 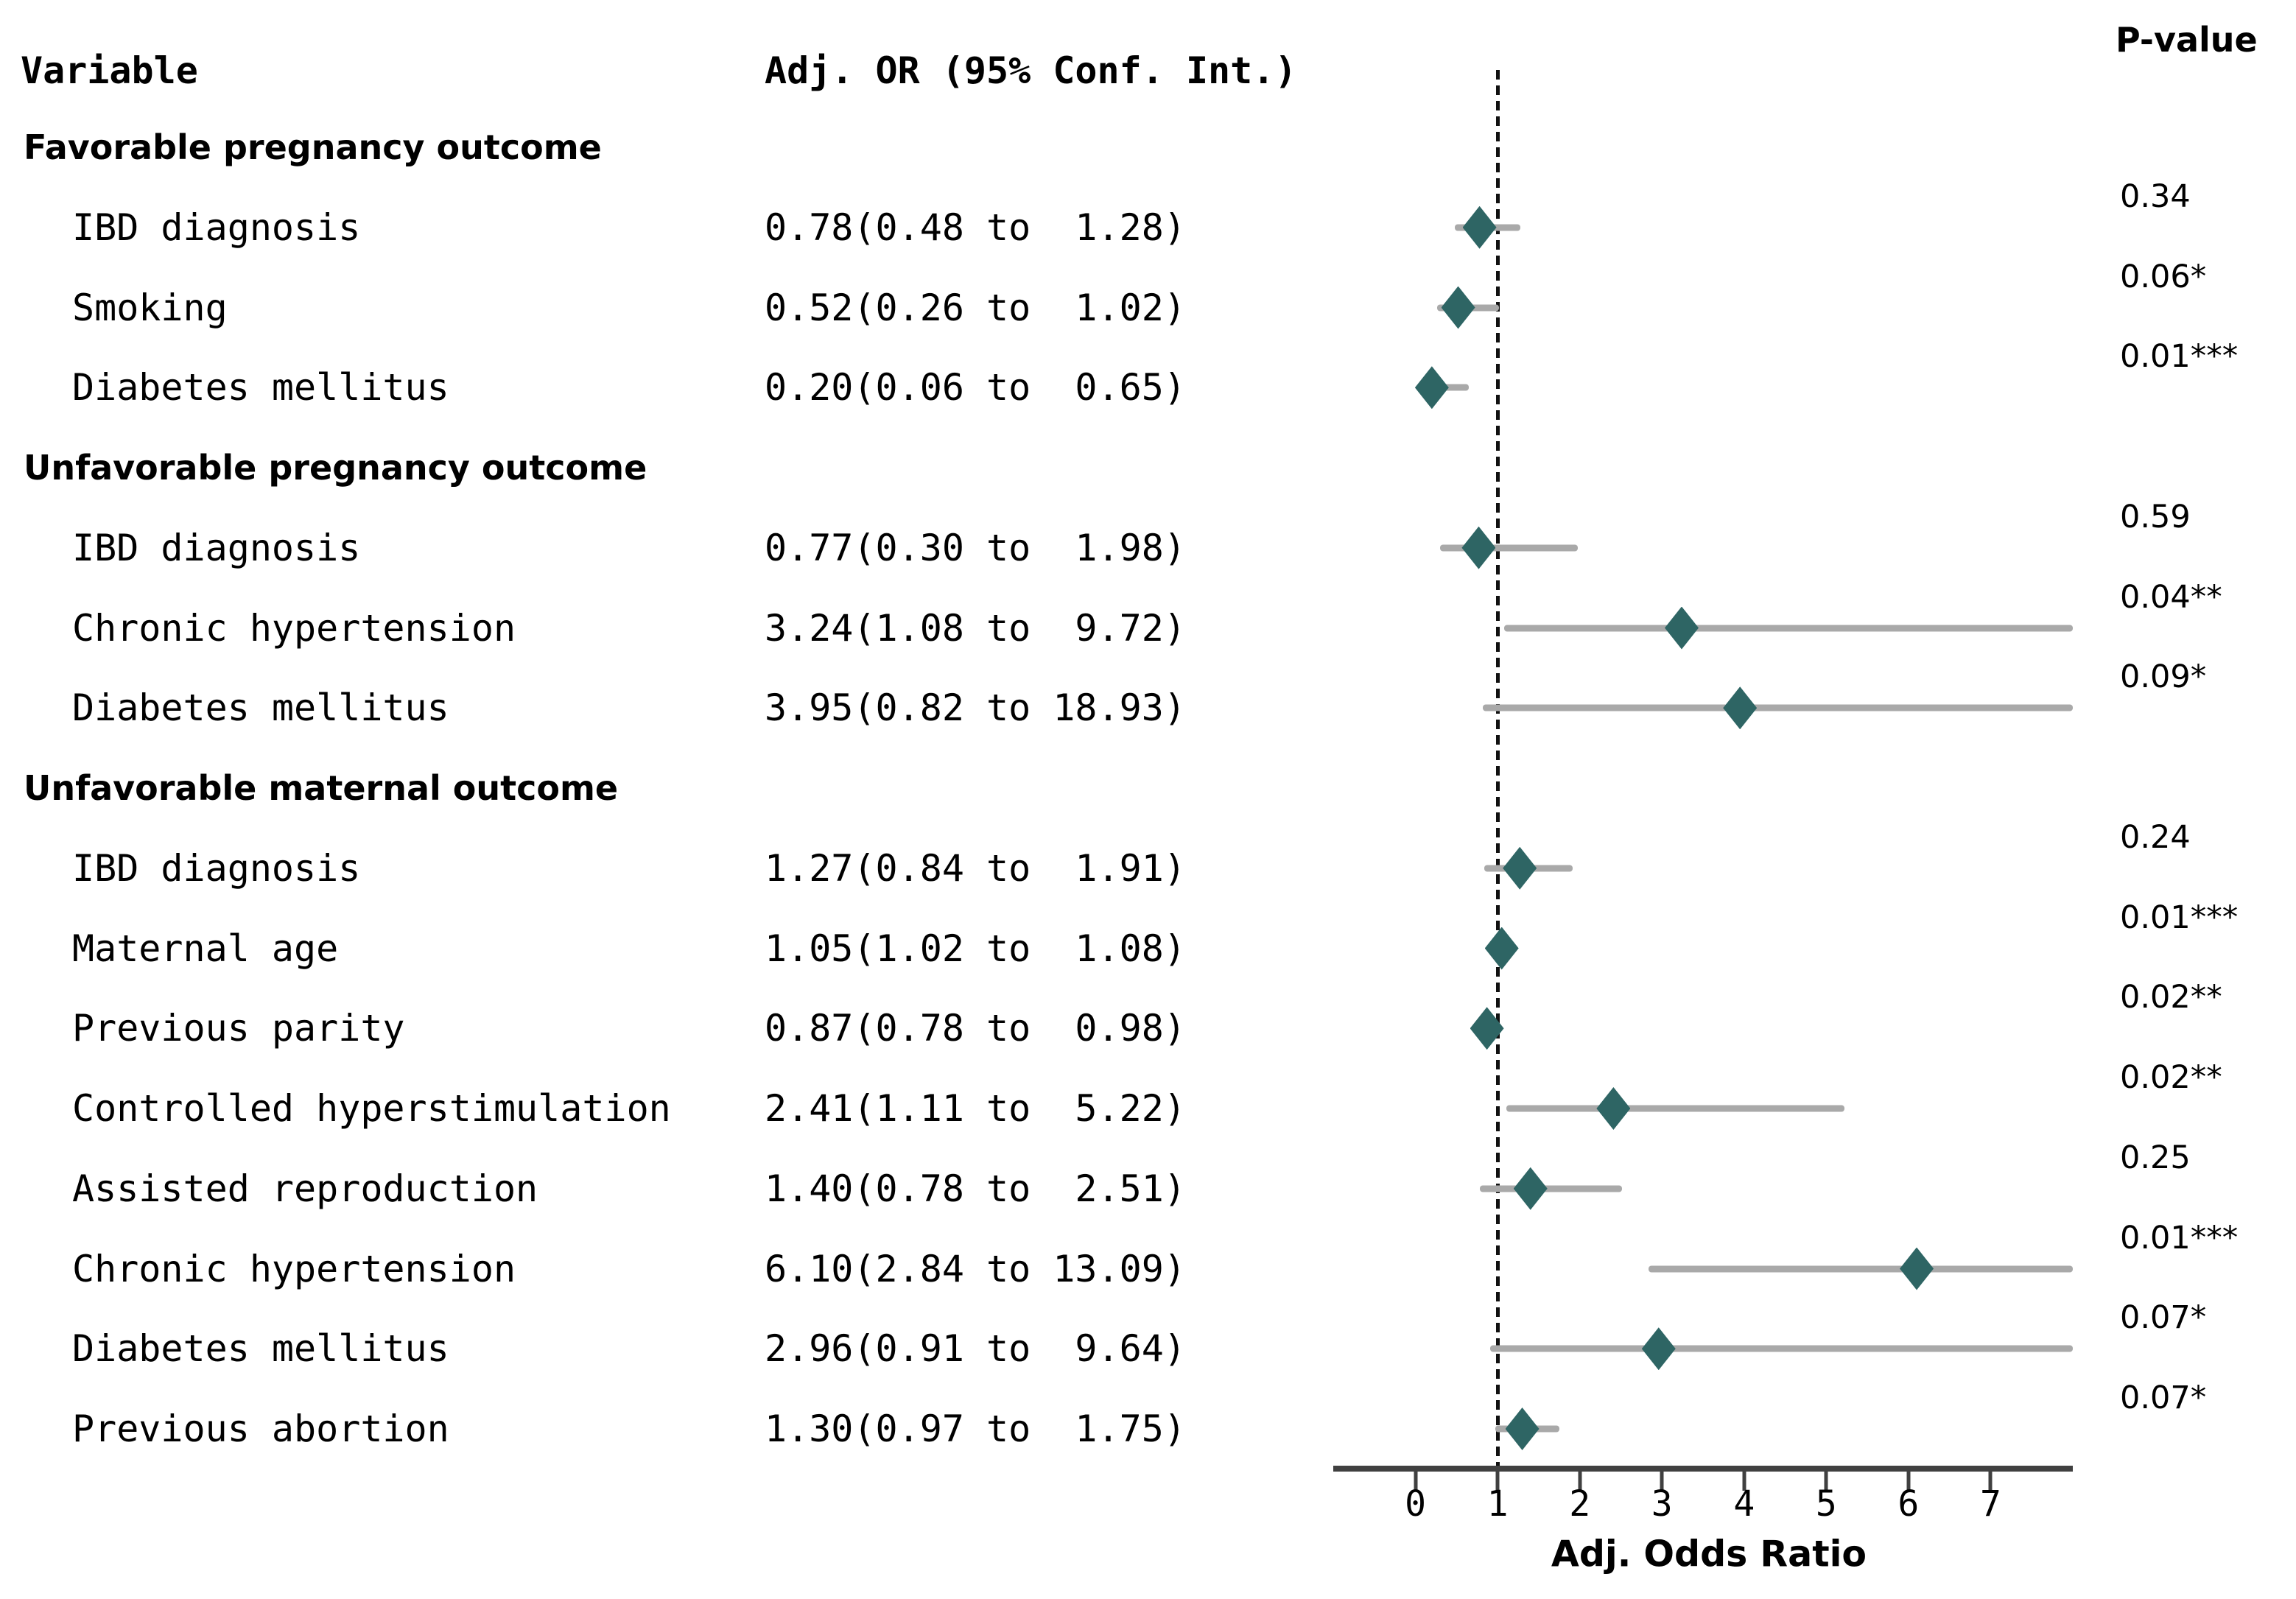 What do you see at coordinates (975, 1268) in the screenshot?
I see `row-or-ci-value: 6.10(2.84 to 13.09)` at bounding box center [975, 1268].